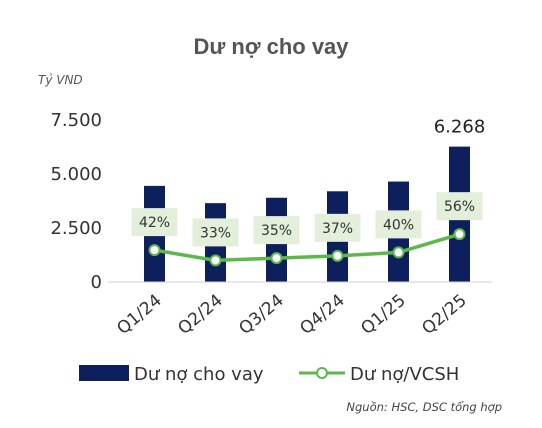  What do you see at coordinates (199, 374) in the screenshot?
I see `legend-bar-label: Dư nợ cho vay` at bounding box center [199, 374].